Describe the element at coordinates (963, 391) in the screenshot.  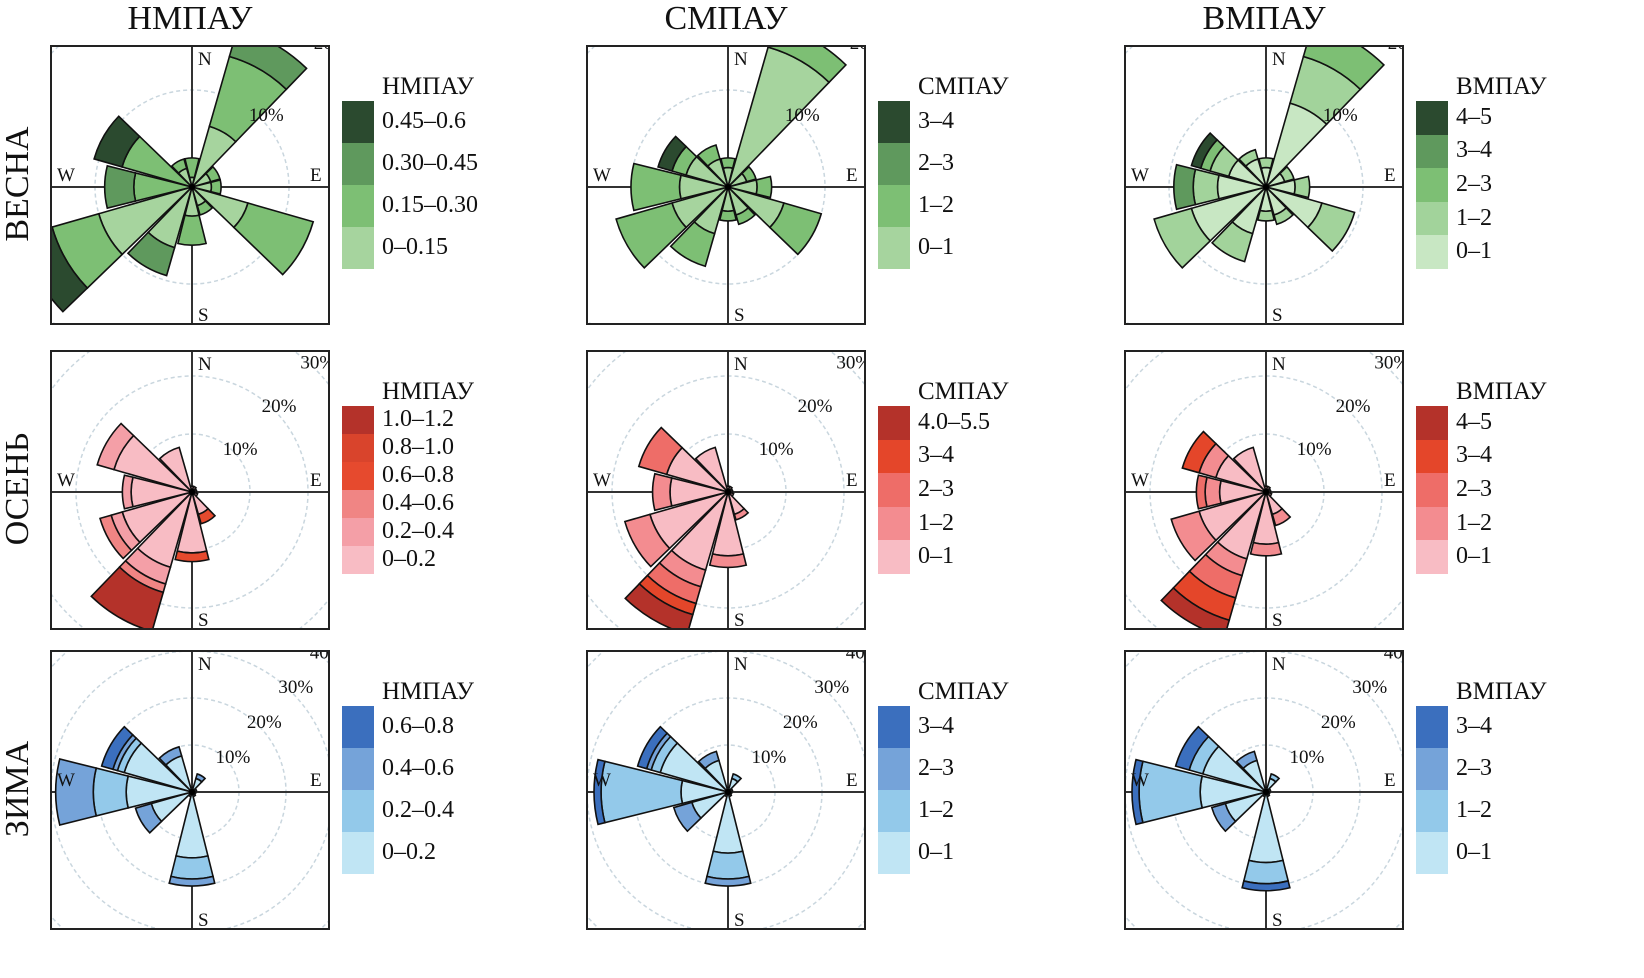
I see `legend-title: СМПАУ` at that location.